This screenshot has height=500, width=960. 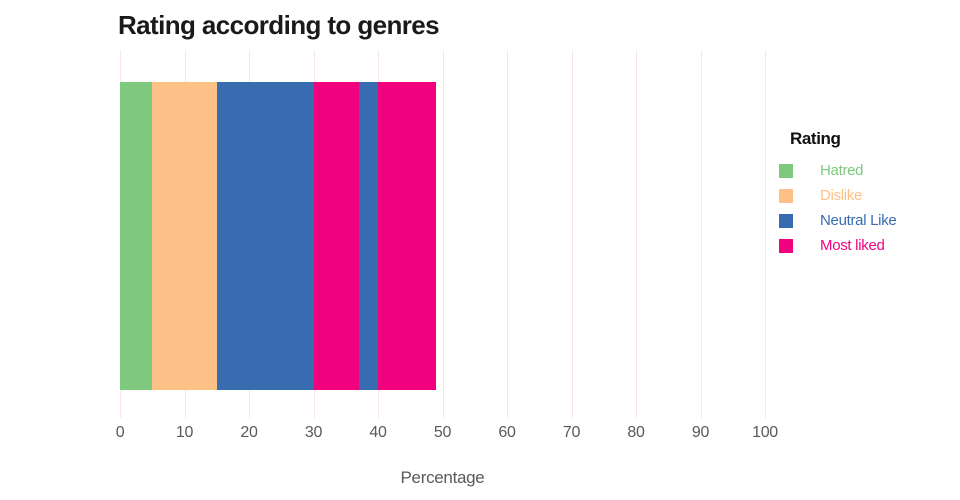 I want to click on x-tick-label-60: 60, so click(x=507, y=432).